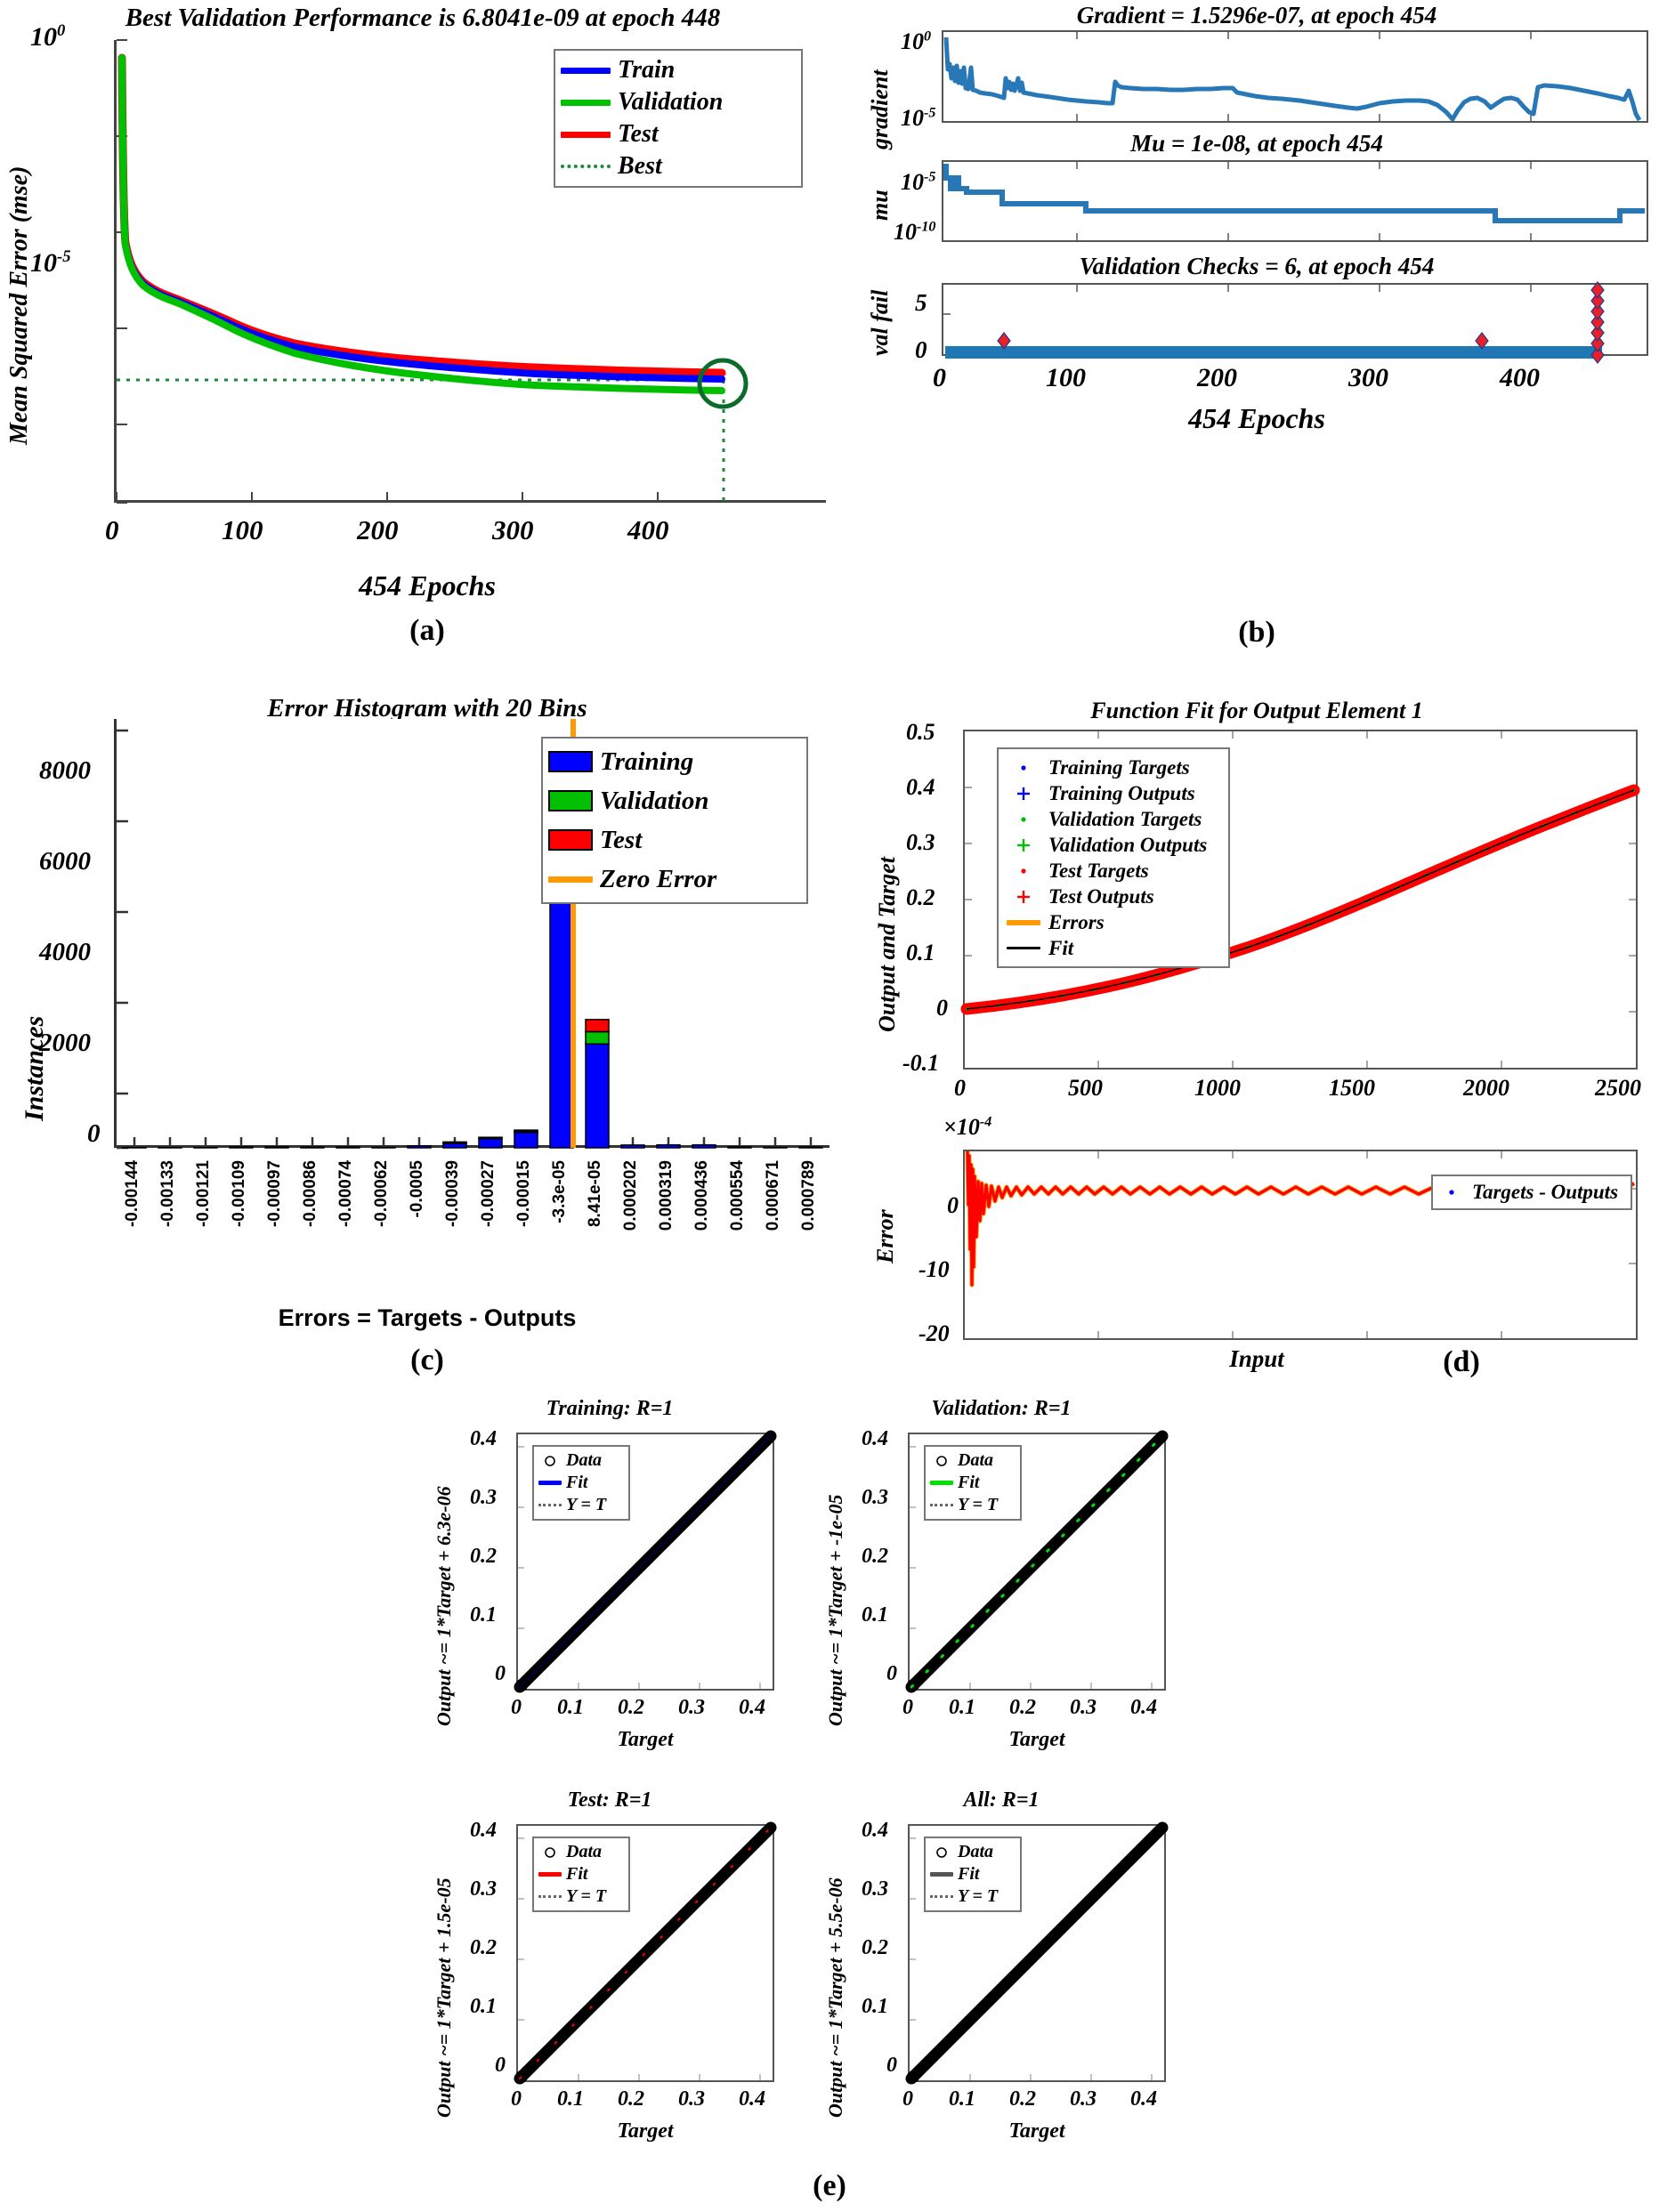 The image size is (1659, 2212). I want to click on legend-item: Test Targets, so click(1113, 871).